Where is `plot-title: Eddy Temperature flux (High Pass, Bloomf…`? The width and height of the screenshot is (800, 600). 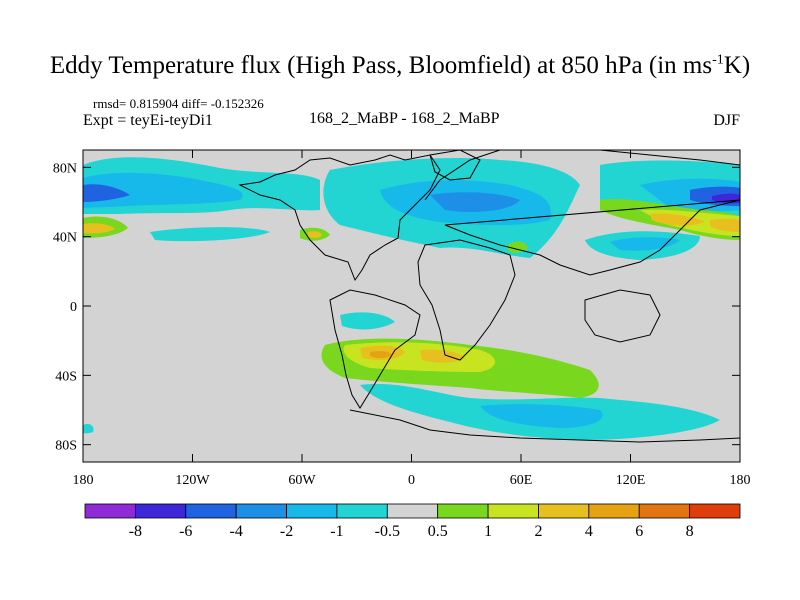 plot-title: Eddy Temperature flux (High Pass, Bloomf… is located at coordinates (400, 66).